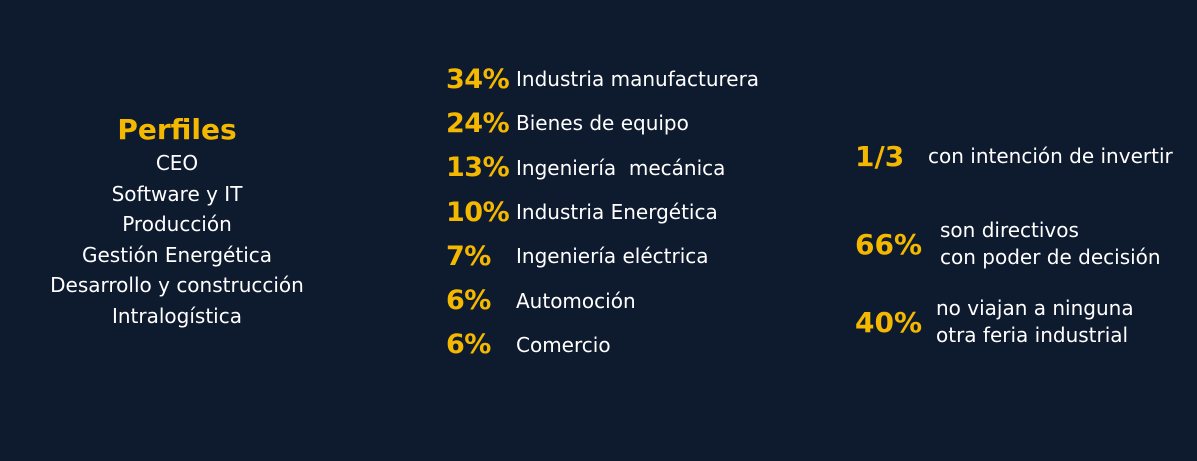  What do you see at coordinates (621, 167) in the screenshot?
I see `sector-label: Ingeniería mecánica` at bounding box center [621, 167].